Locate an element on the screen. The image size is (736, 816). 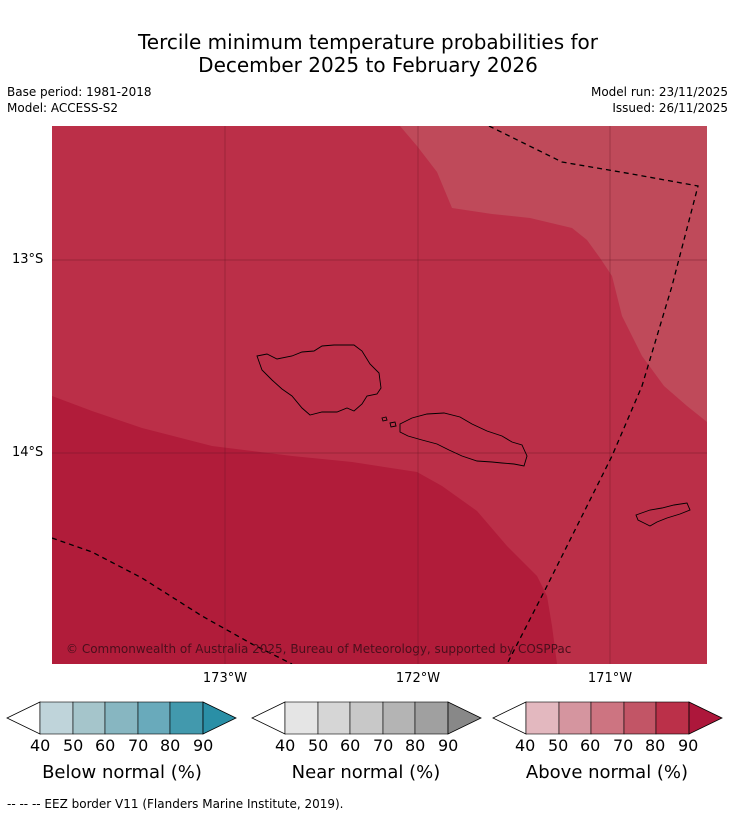
colorbar-above-upper-arrow is located at coordinates (705, 718).